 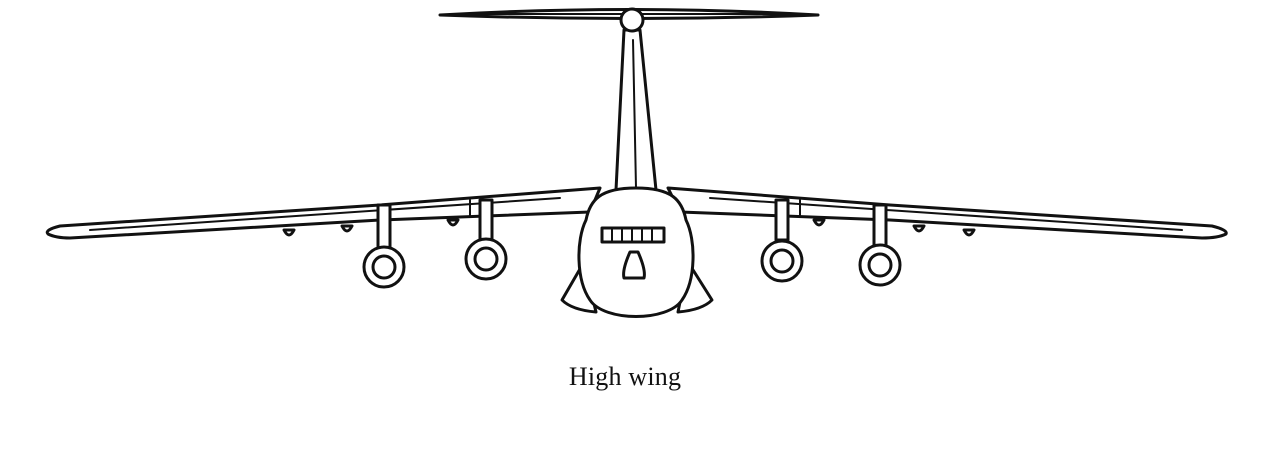 I want to click on engine-inner-right, so click(x=782, y=261).